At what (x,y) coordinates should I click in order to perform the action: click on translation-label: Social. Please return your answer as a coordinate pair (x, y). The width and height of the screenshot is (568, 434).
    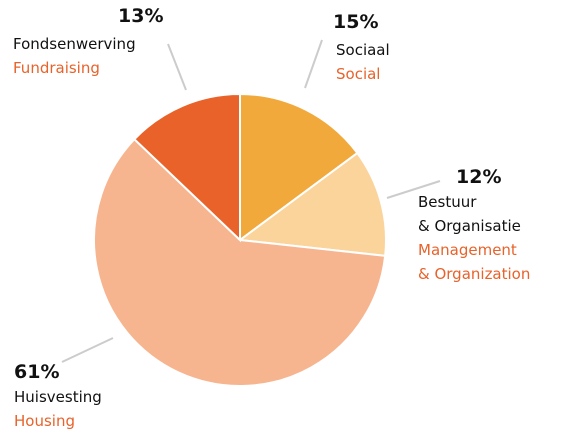
    Looking at the image, I should click on (358, 74).